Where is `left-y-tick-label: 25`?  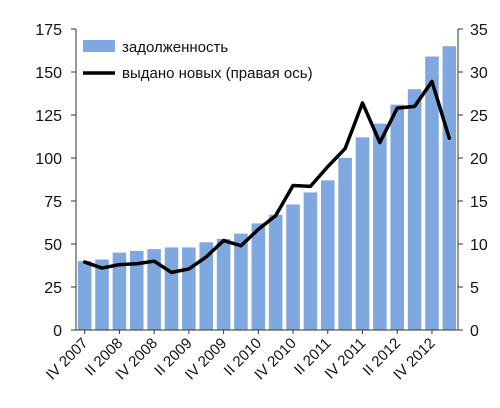
left-y-tick-label: 25 is located at coordinates (53, 288).